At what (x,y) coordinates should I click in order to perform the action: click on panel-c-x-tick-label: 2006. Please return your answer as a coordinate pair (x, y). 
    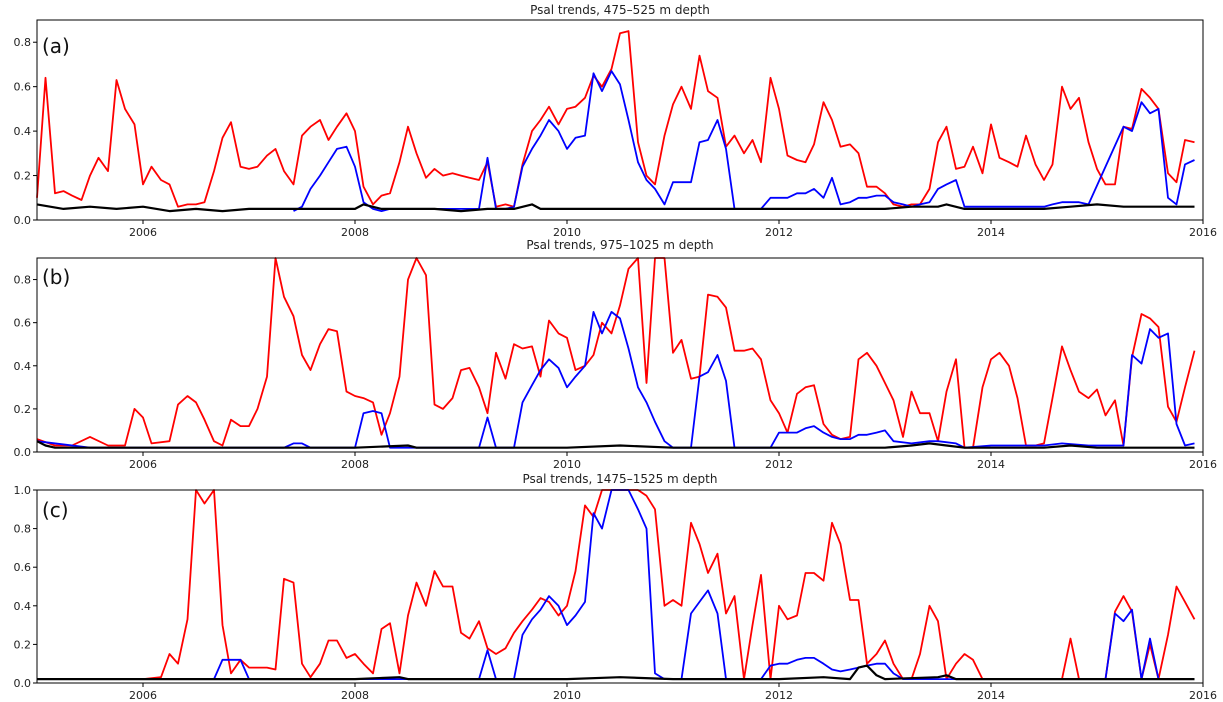
    Looking at the image, I should click on (143, 695).